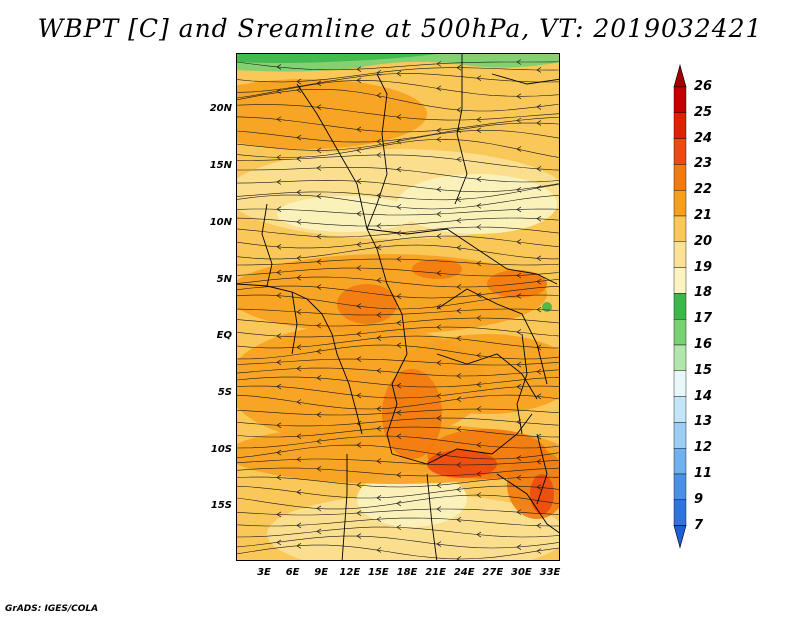  Describe the element at coordinates (703, 86) in the screenshot. I see `colorbar-label: 26` at that location.